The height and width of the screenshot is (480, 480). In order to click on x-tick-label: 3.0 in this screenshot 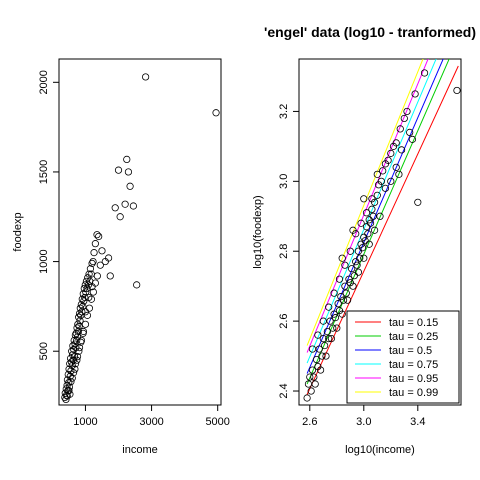, I will do `click(363, 422)`.